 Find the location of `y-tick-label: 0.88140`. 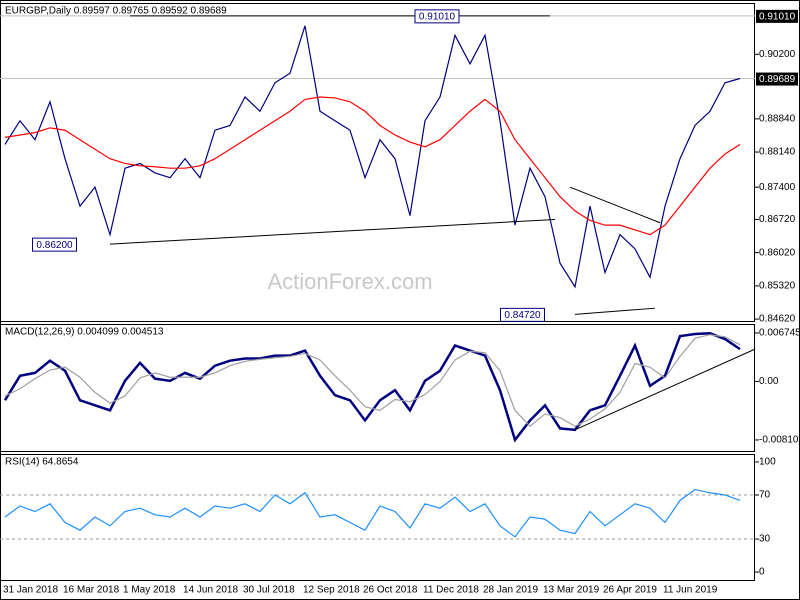

y-tick-label: 0.88140 is located at coordinates (777, 152).